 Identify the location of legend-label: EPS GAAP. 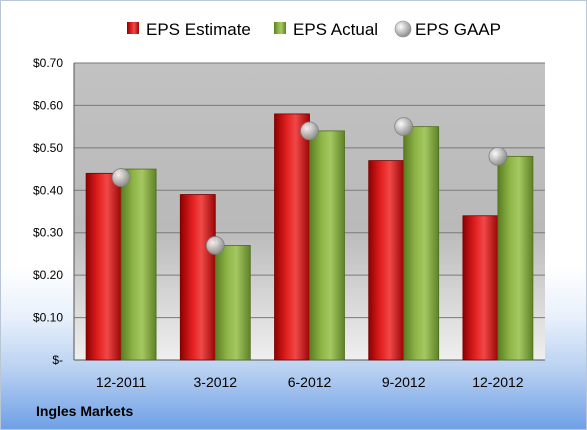
(458, 29).